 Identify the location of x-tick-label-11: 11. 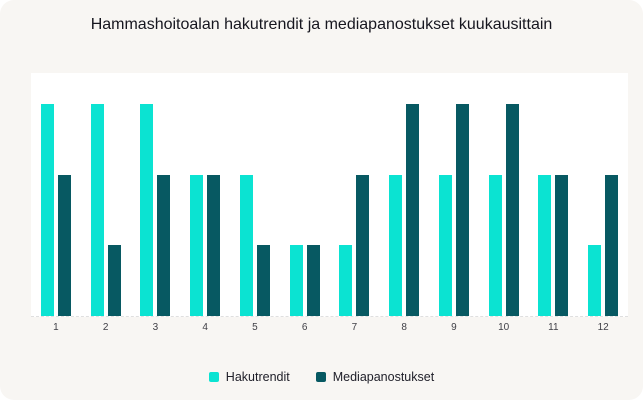
(553, 327).